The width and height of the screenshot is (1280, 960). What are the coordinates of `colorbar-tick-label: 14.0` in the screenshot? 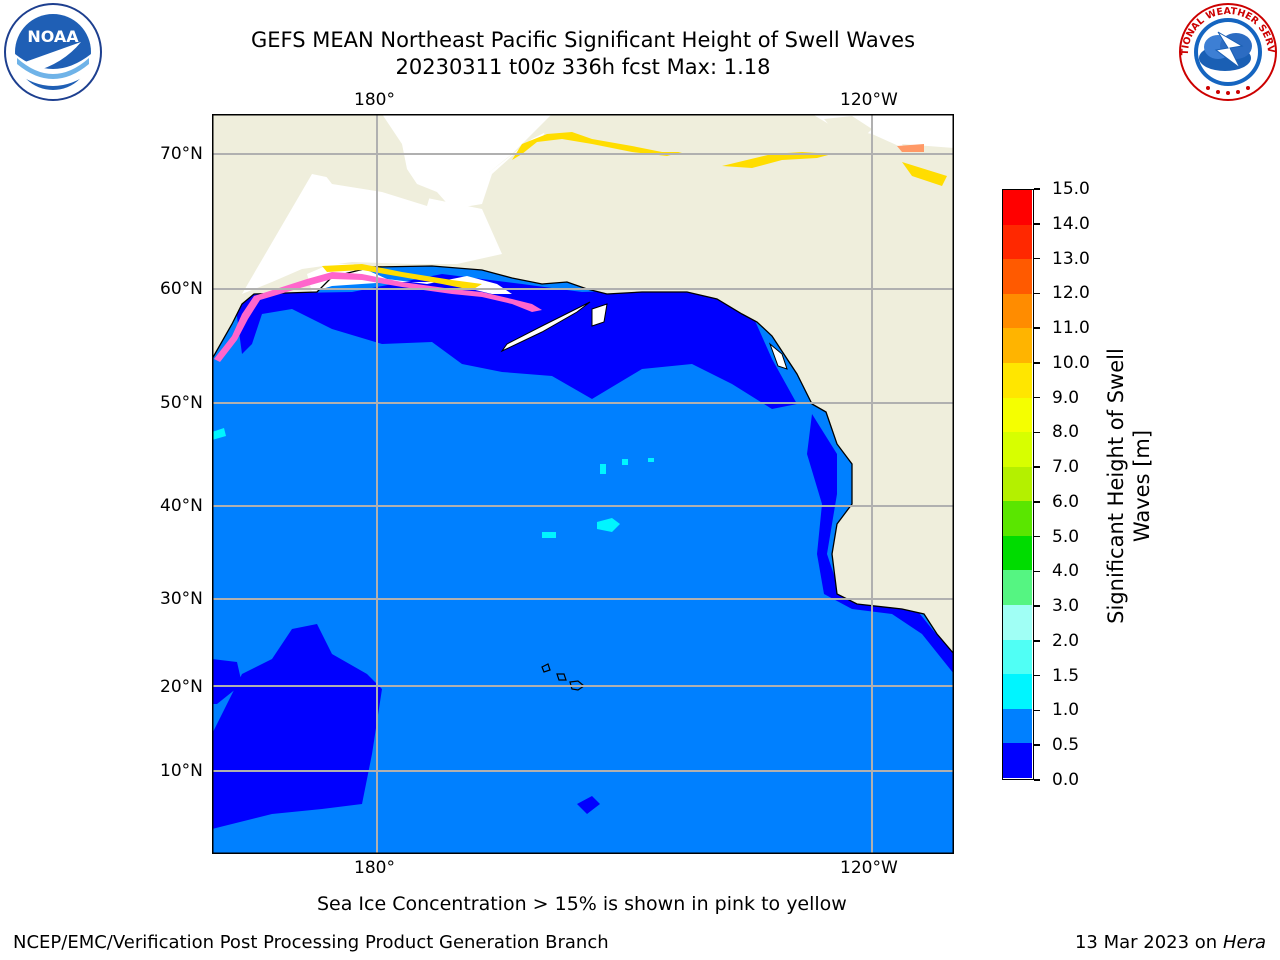 It's located at (1071, 223).